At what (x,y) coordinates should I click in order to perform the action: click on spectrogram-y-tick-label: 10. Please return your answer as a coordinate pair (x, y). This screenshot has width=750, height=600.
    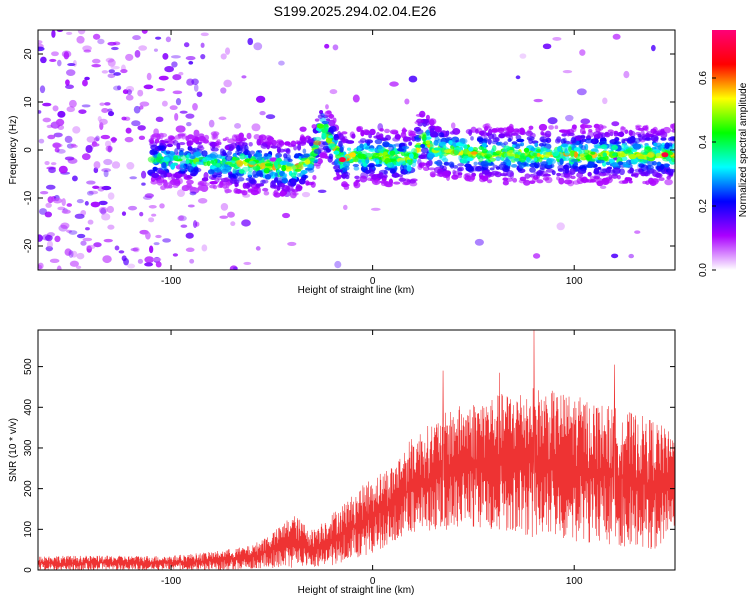
    Looking at the image, I should click on (28, 102).